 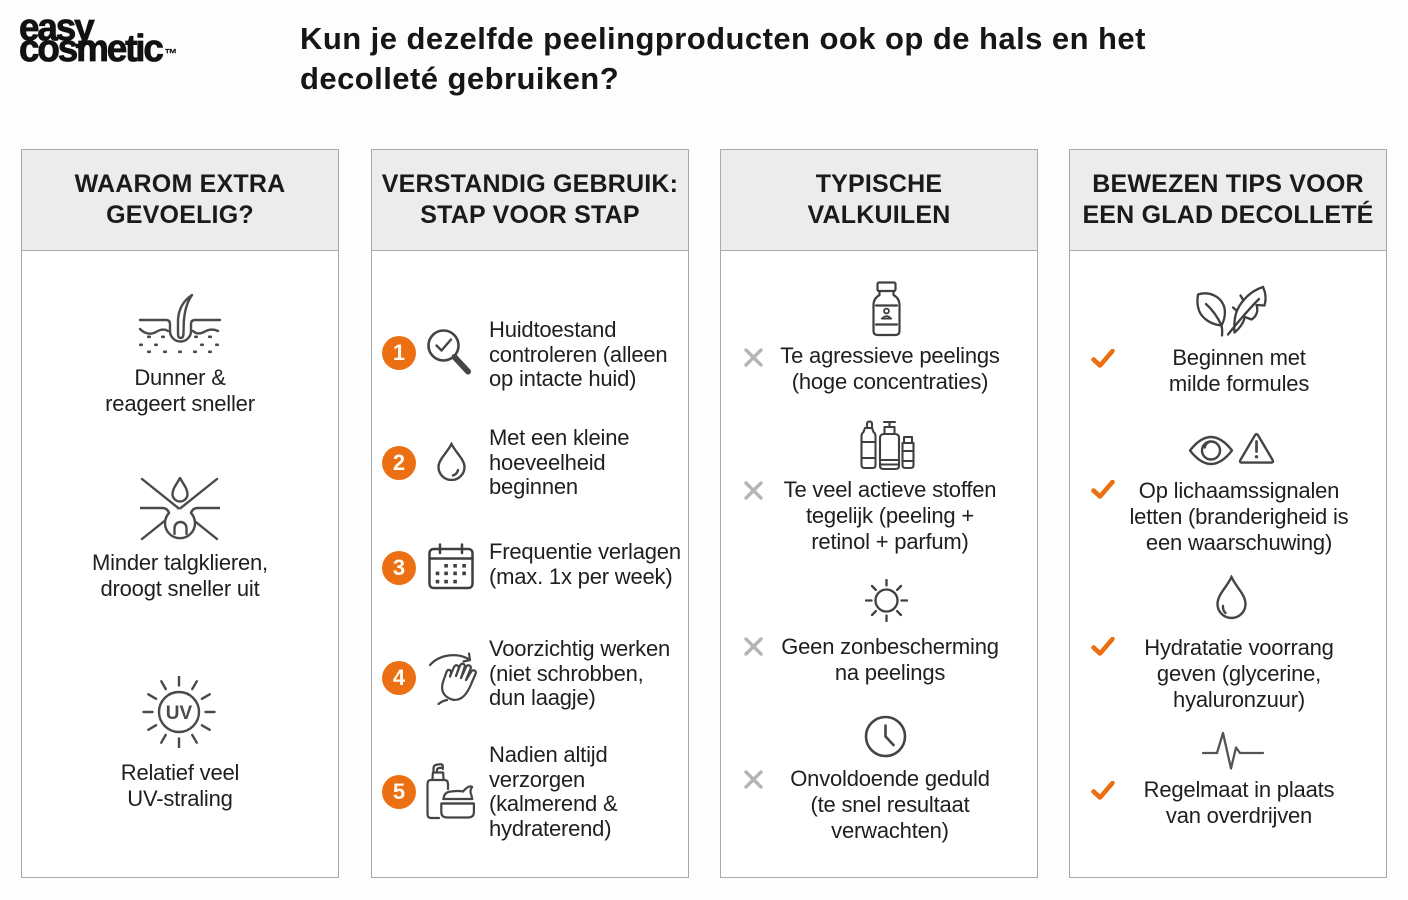 What do you see at coordinates (179, 713) in the screenshot?
I see `svg-text: UV` at bounding box center [179, 713].